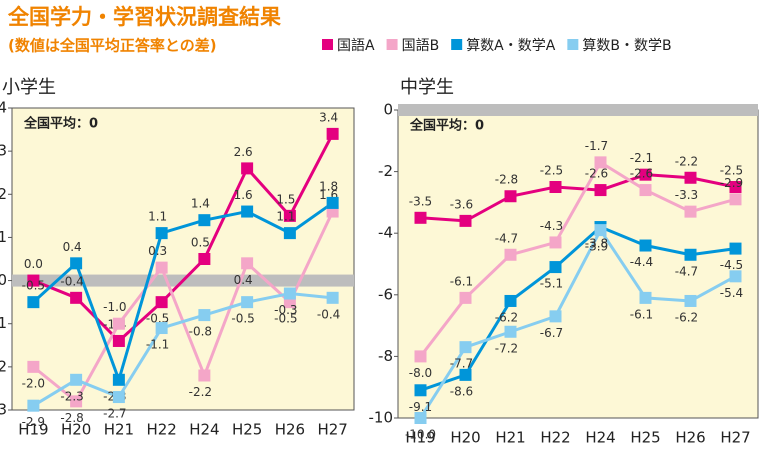 This screenshot has height=450, width=763. Describe the element at coordinates (3, 151) in the screenshot. I see `y-tick-label: 3` at that location.